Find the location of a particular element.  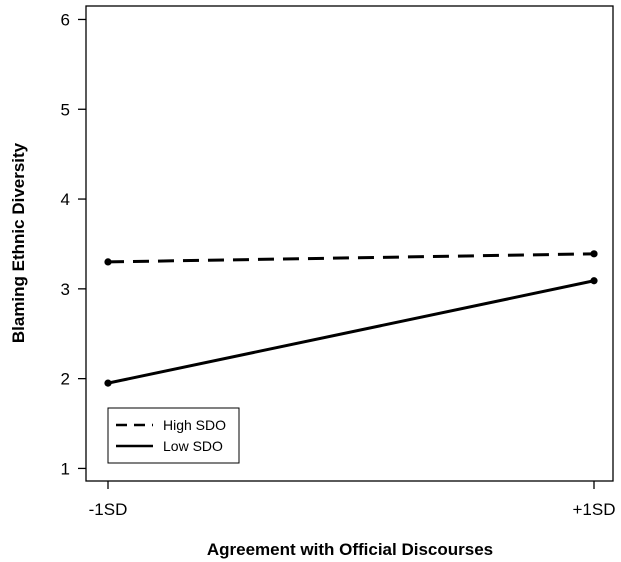

y-tick-label: 4 is located at coordinates (65, 199).